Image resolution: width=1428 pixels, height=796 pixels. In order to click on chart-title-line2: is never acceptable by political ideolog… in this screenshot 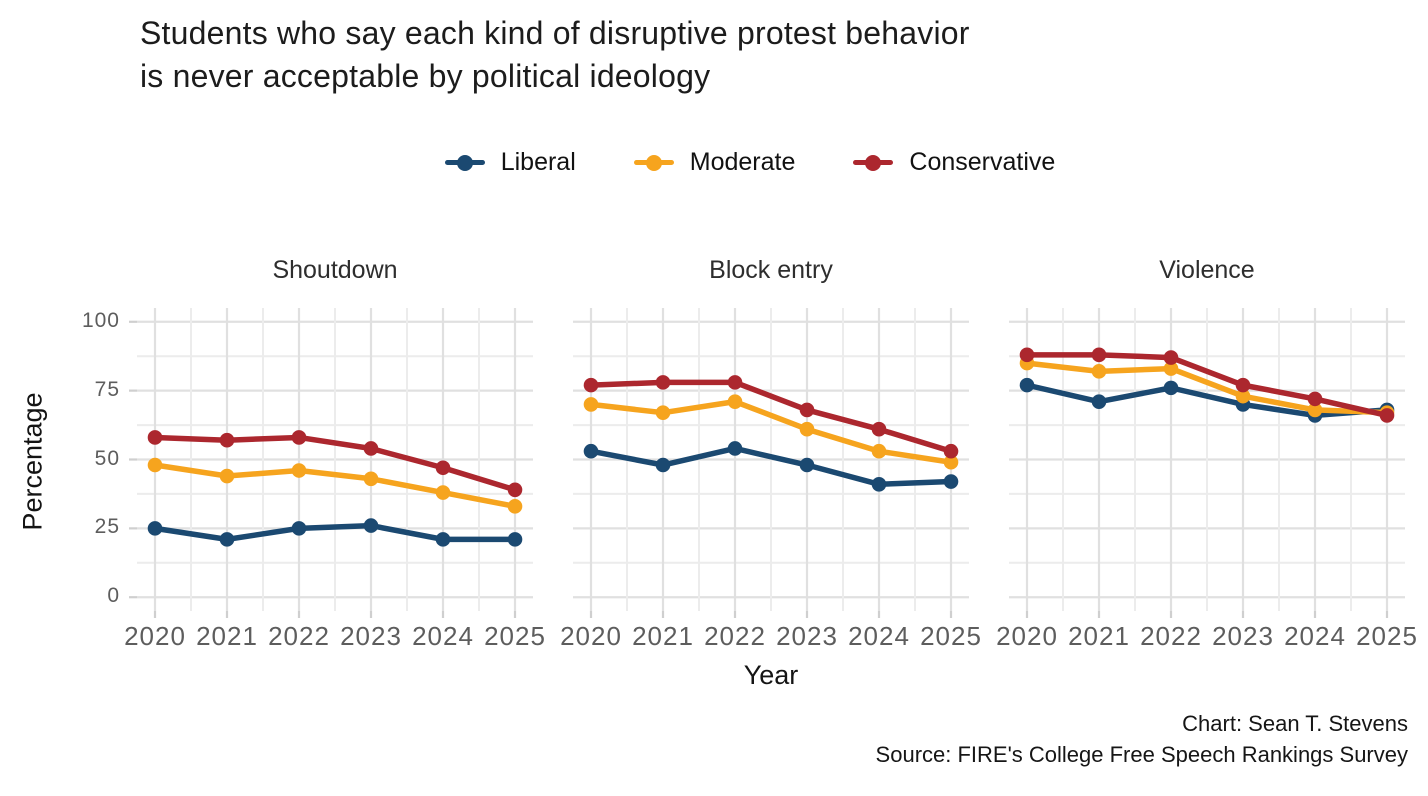, I will do `click(425, 76)`.